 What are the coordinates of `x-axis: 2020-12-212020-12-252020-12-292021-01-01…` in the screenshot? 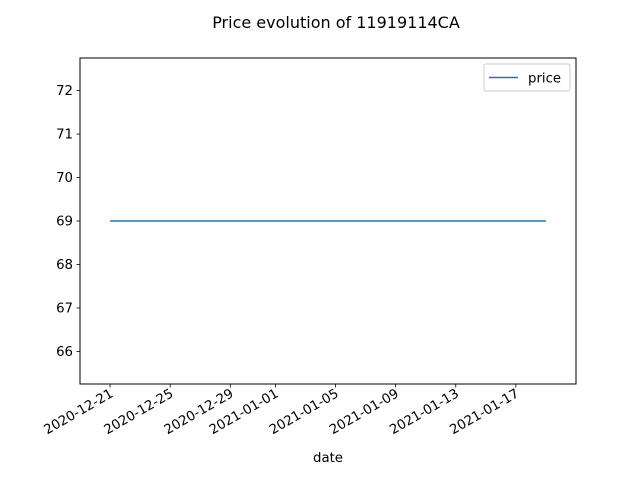 It's located at (282, 411).